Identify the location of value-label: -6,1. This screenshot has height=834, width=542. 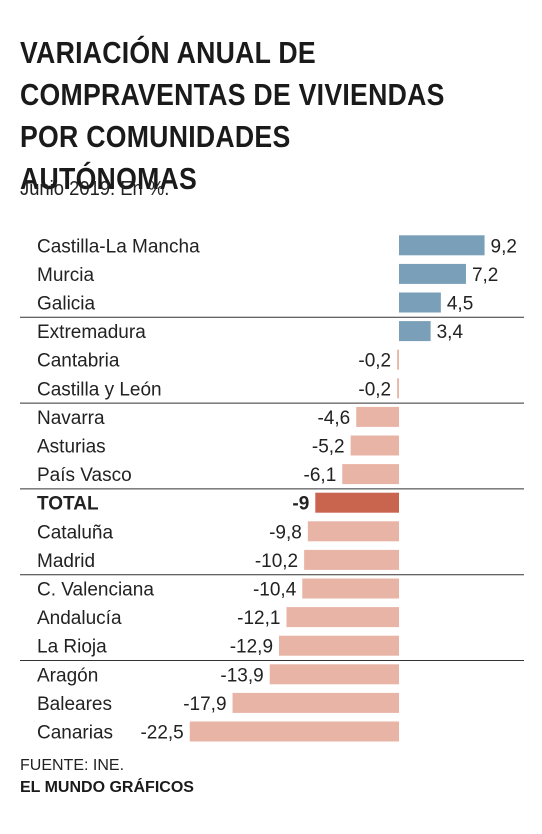
(320, 475).